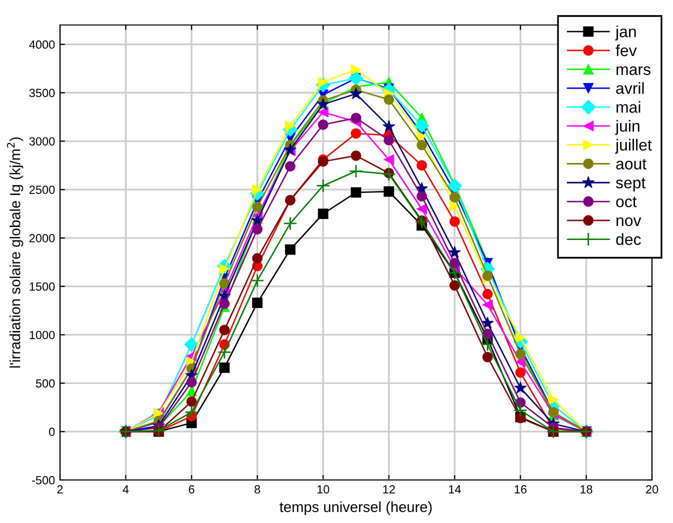 This screenshot has width=673, height=523. What do you see at coordinates (42, 335) in the screenshot?
I see `y-tick-label: 1000` at bounding box center [42, 335].